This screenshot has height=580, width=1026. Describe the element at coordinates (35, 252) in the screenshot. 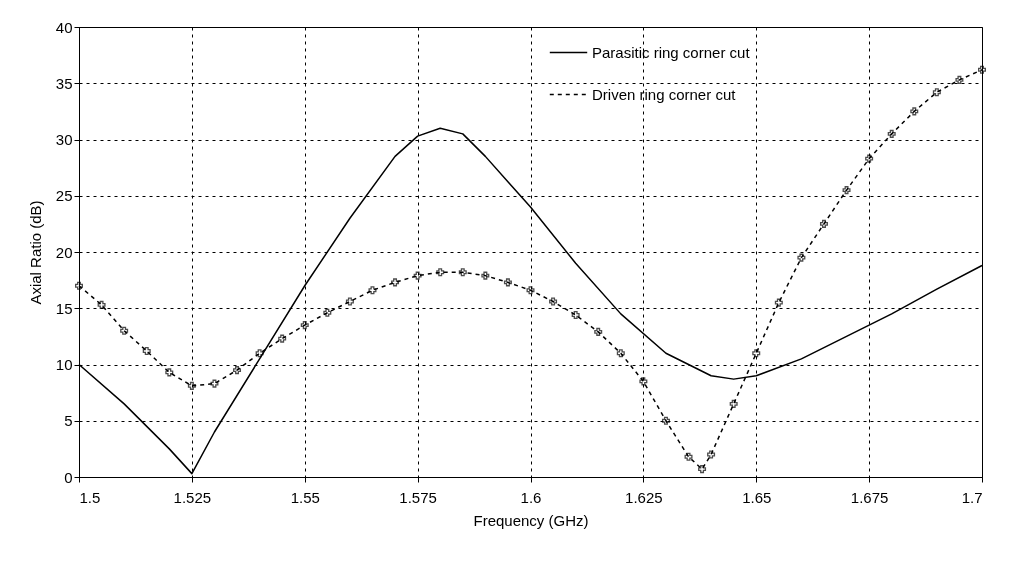

I see `y-axis-title: Axial Ratio (dB)` at that location.